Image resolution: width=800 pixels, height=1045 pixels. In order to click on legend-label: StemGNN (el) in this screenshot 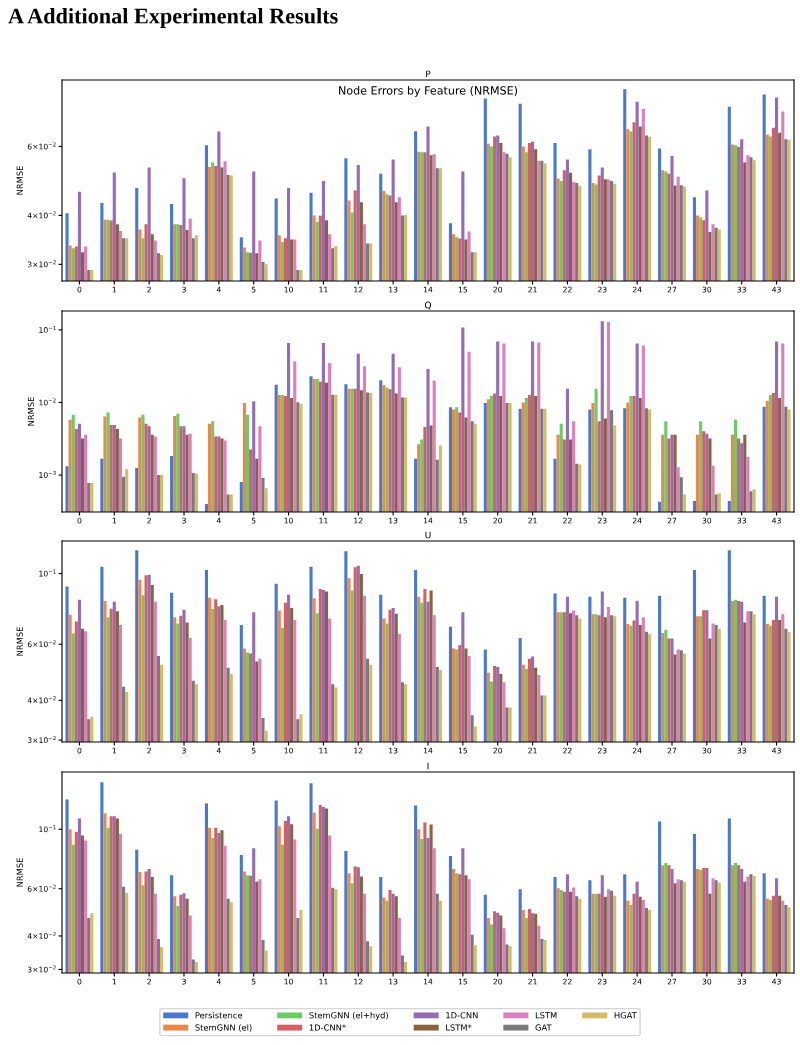, I will do `click(223, 1028)`.